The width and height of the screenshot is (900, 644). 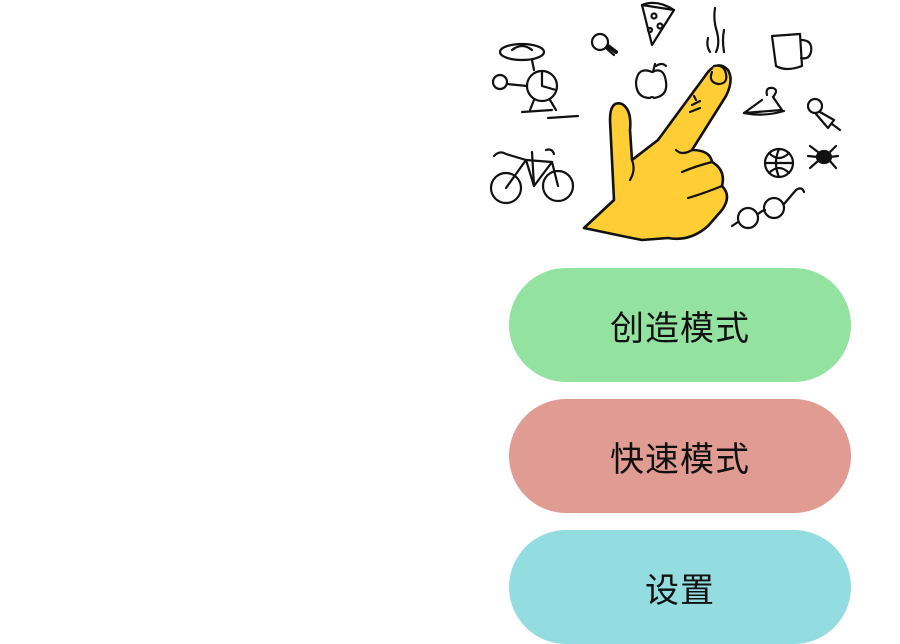 I want to click on lightbulb-icon, so click(x=604, y=44).